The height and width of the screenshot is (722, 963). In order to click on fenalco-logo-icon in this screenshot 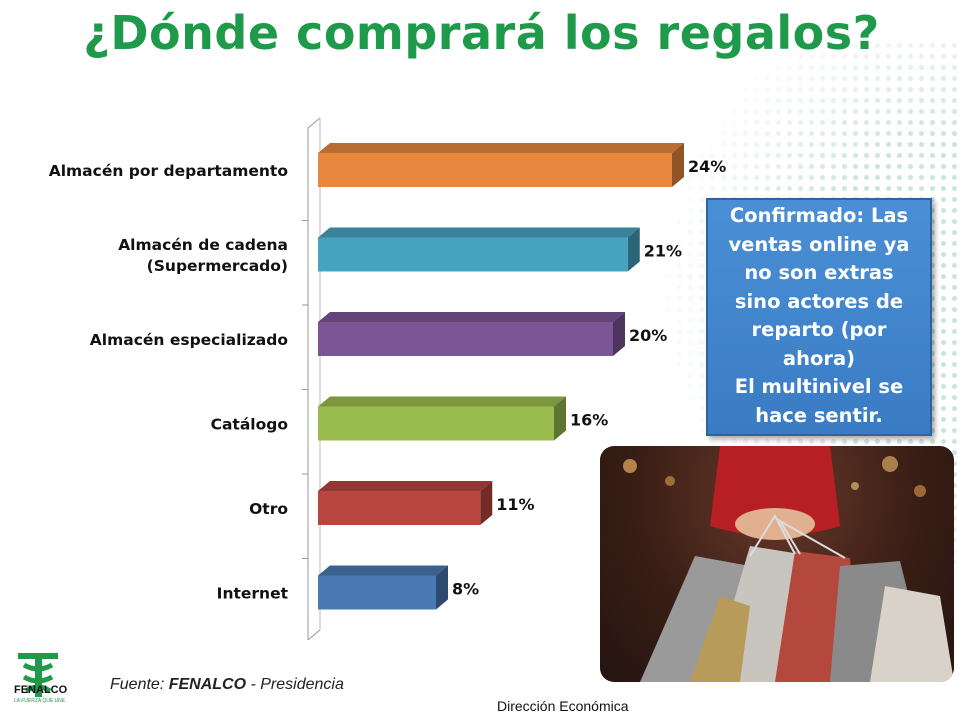, I will do `click(38, 675)`.